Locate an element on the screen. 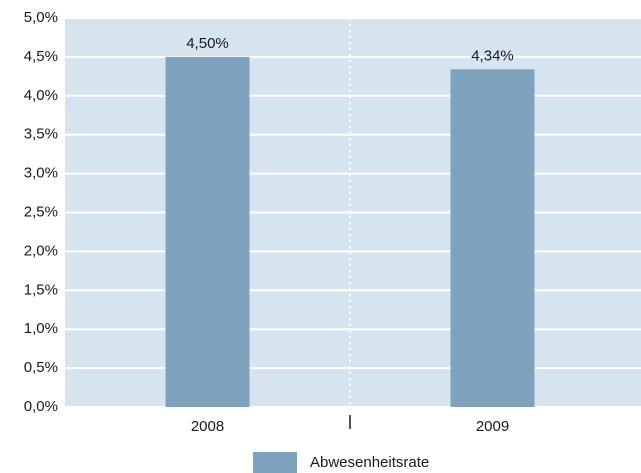 The height and width of the screenshot is (473, 641). x-tick-label: 2008 is located at coordinates (207, 426).